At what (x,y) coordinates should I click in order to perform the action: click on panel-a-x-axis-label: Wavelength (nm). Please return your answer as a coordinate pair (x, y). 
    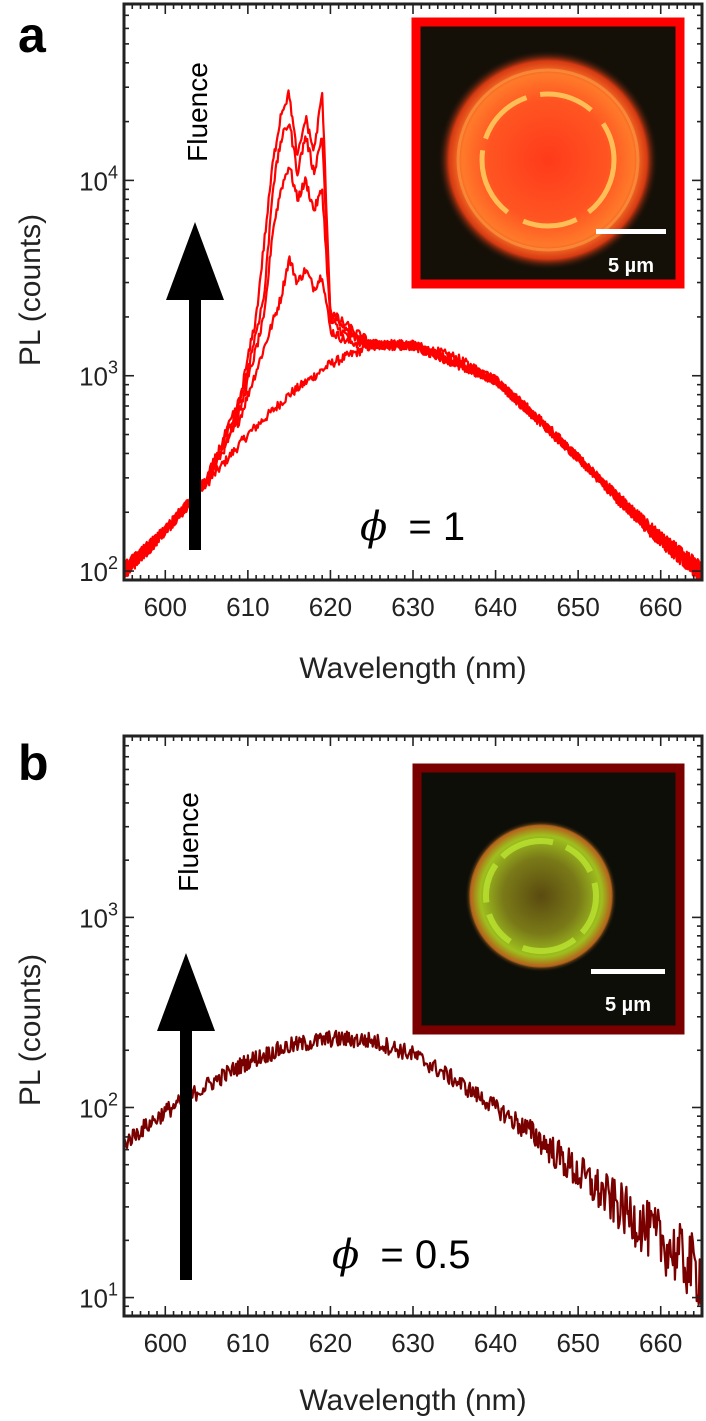
    Looking at the image, I should click on (412, 668).